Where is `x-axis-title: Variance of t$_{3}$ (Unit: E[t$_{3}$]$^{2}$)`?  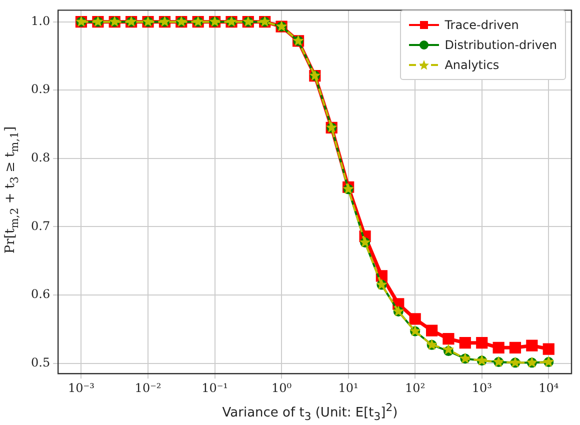 x-axis-title: Variance of t$_{3}$ (Unit: E[t$_{3}$]$^{2}$) is located at coordinates (310, 412).